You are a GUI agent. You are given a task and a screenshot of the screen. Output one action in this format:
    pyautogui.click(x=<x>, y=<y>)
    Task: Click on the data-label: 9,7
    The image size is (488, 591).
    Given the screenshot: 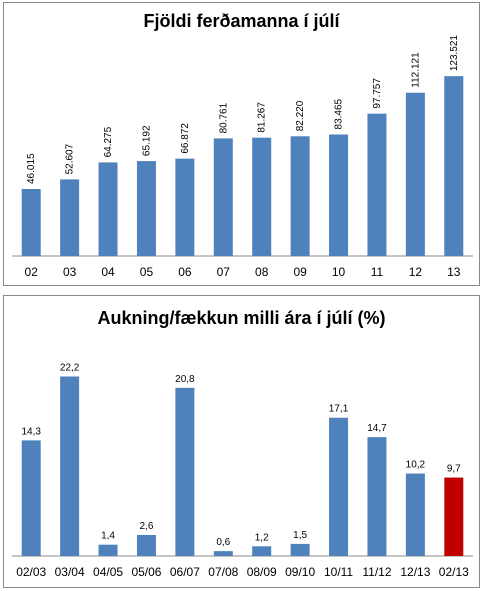 What is the action you would take?
    pyautogui.click(x=454, y=469)
    